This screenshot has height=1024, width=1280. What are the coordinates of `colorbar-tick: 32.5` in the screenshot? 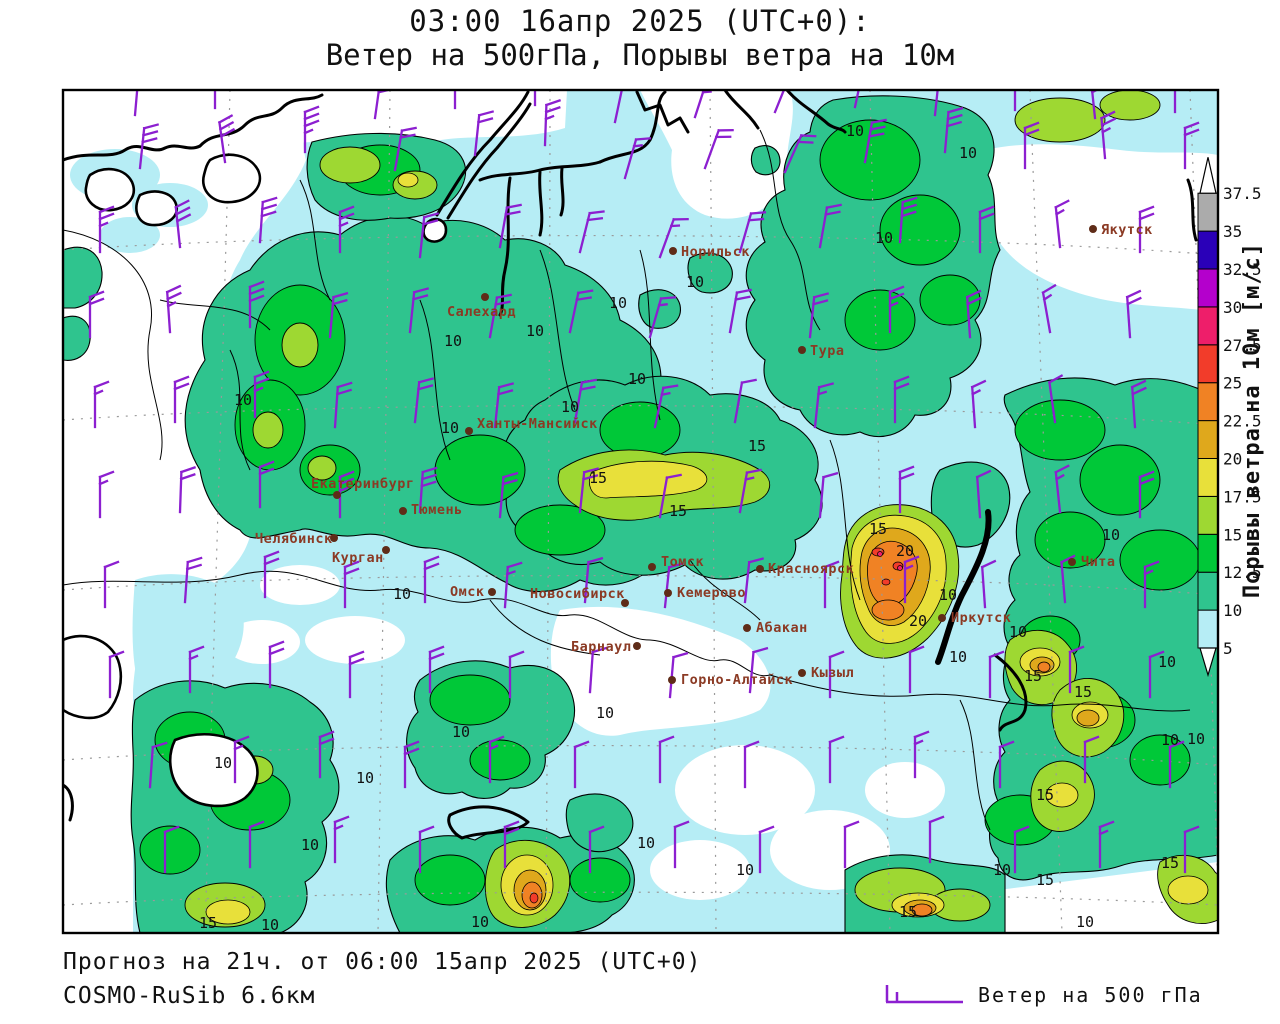 It's located at (1242, 269).